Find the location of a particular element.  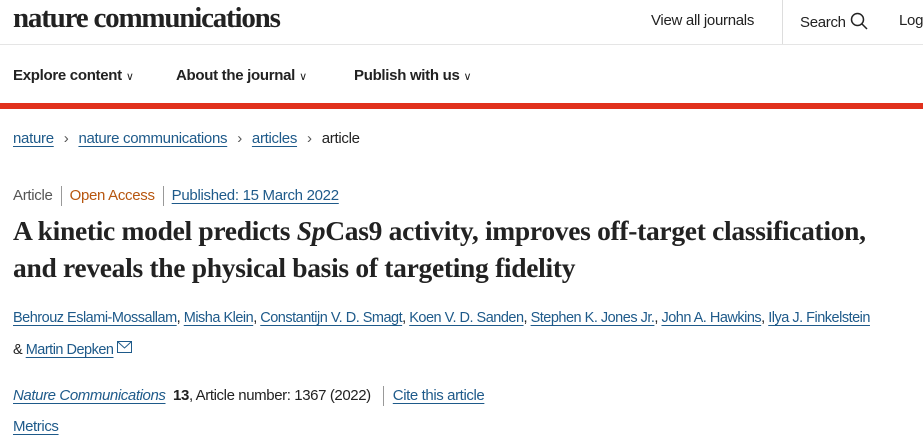

article-type: Article is located at coordinates (33, 195).